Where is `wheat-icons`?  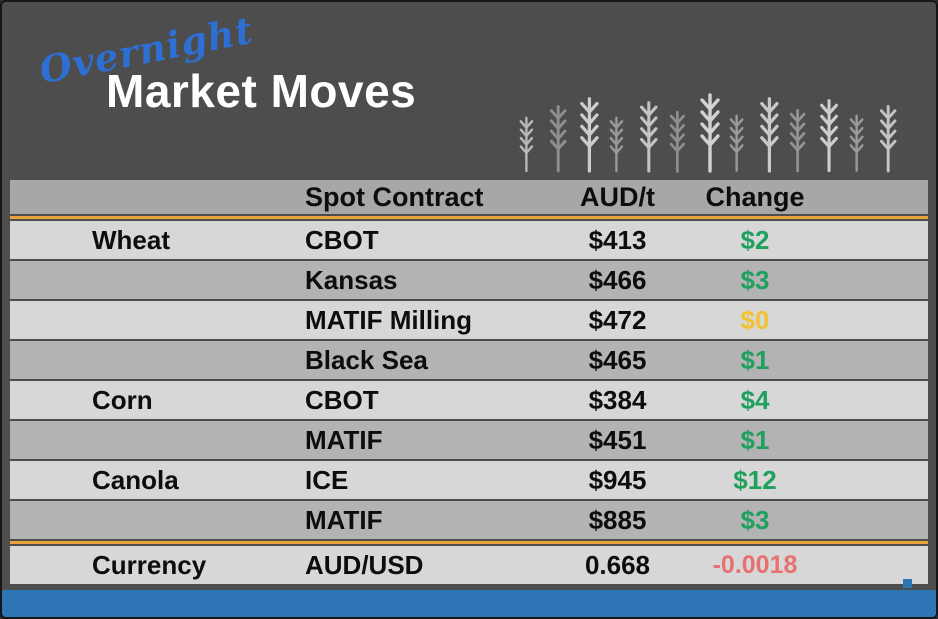 wheat-icons is located at coordinates (708, 133).